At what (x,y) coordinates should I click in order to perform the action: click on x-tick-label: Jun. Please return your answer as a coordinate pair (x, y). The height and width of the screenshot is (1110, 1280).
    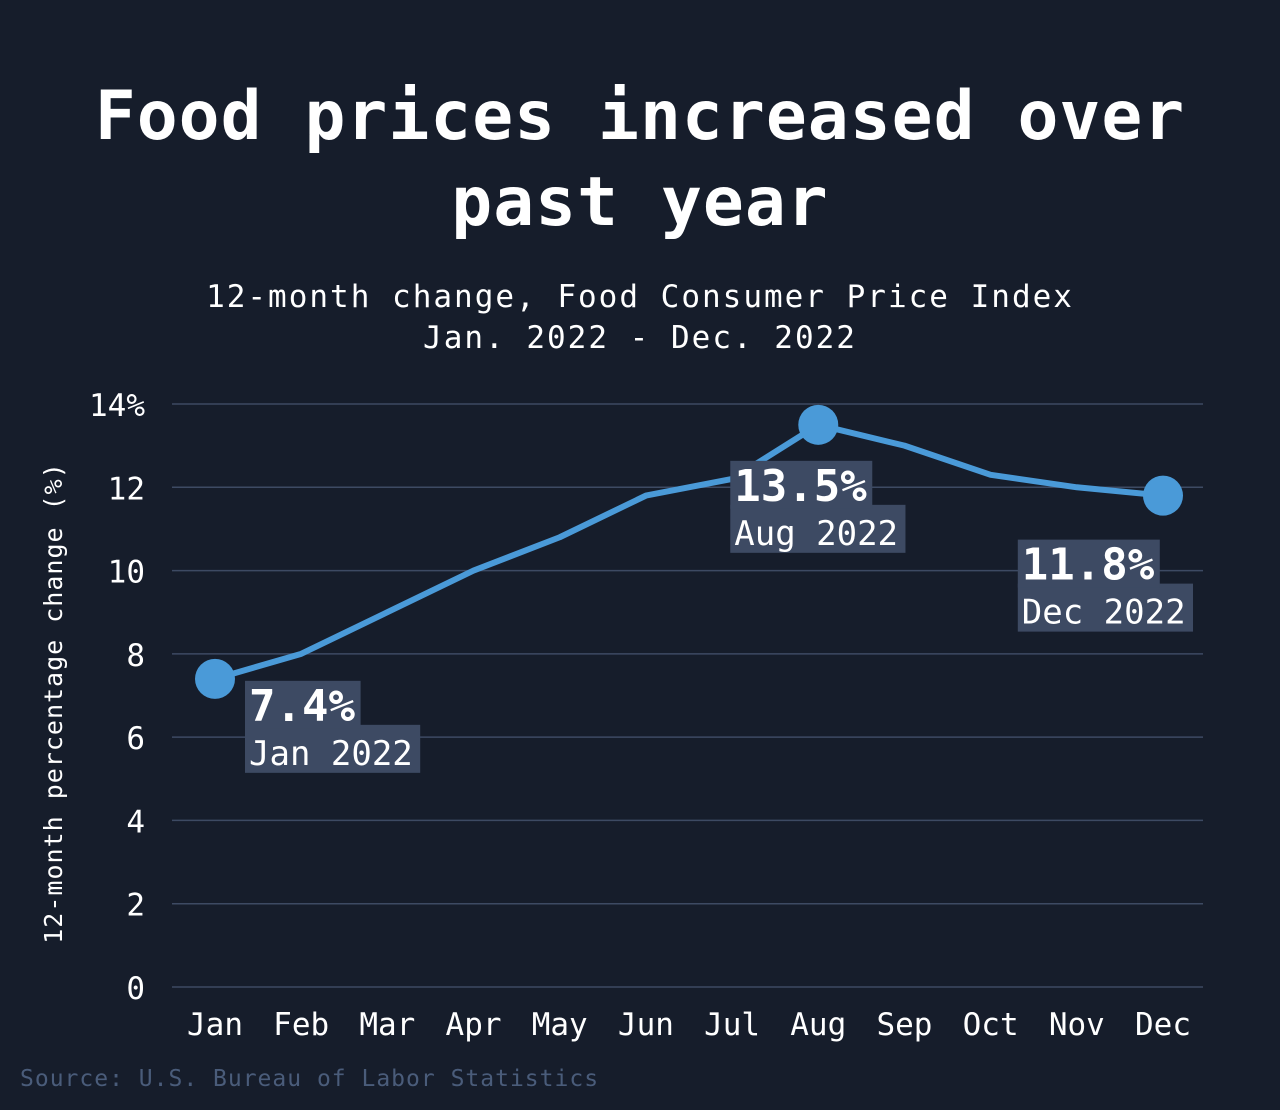
    Looking at the image, I should click on (646, 1025).